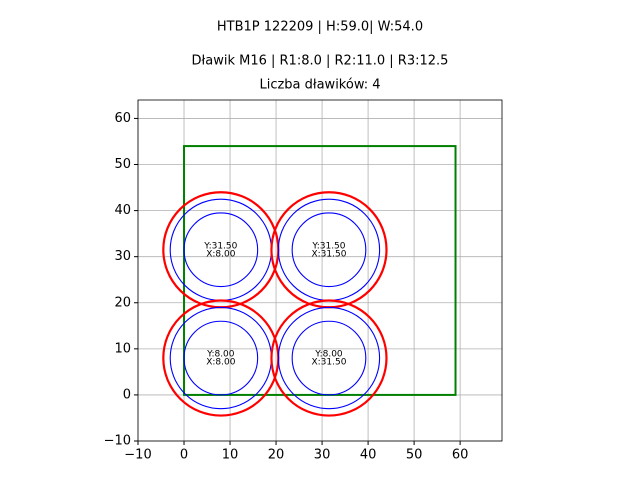  I want to click on y-tick-label: 40, so click(122, 210).